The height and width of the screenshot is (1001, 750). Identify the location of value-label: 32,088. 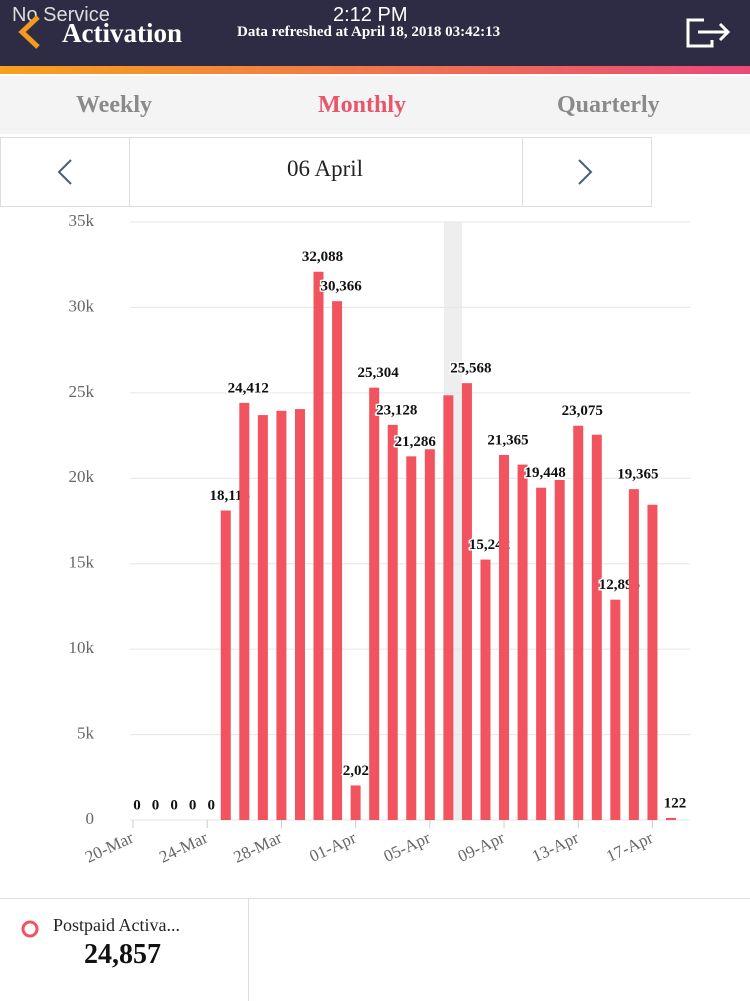
(322, 257).